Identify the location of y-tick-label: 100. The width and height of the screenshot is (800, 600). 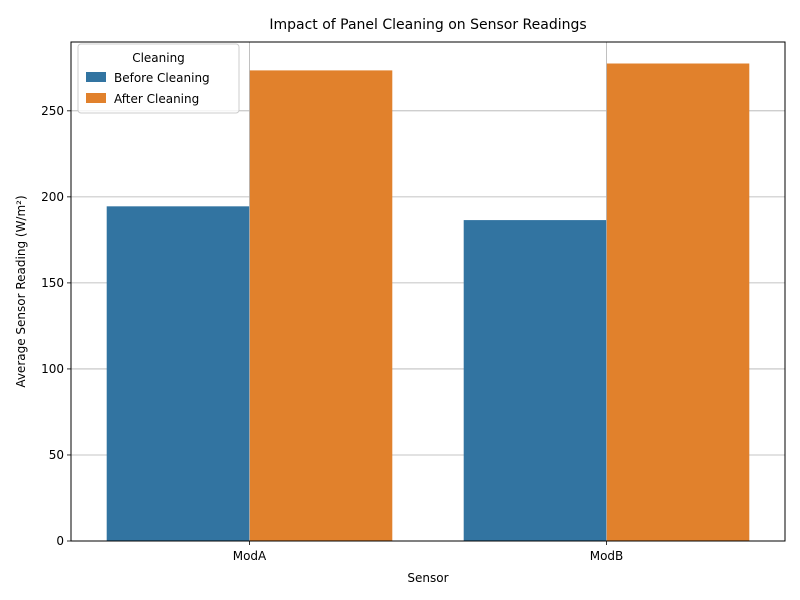
(52, 369).